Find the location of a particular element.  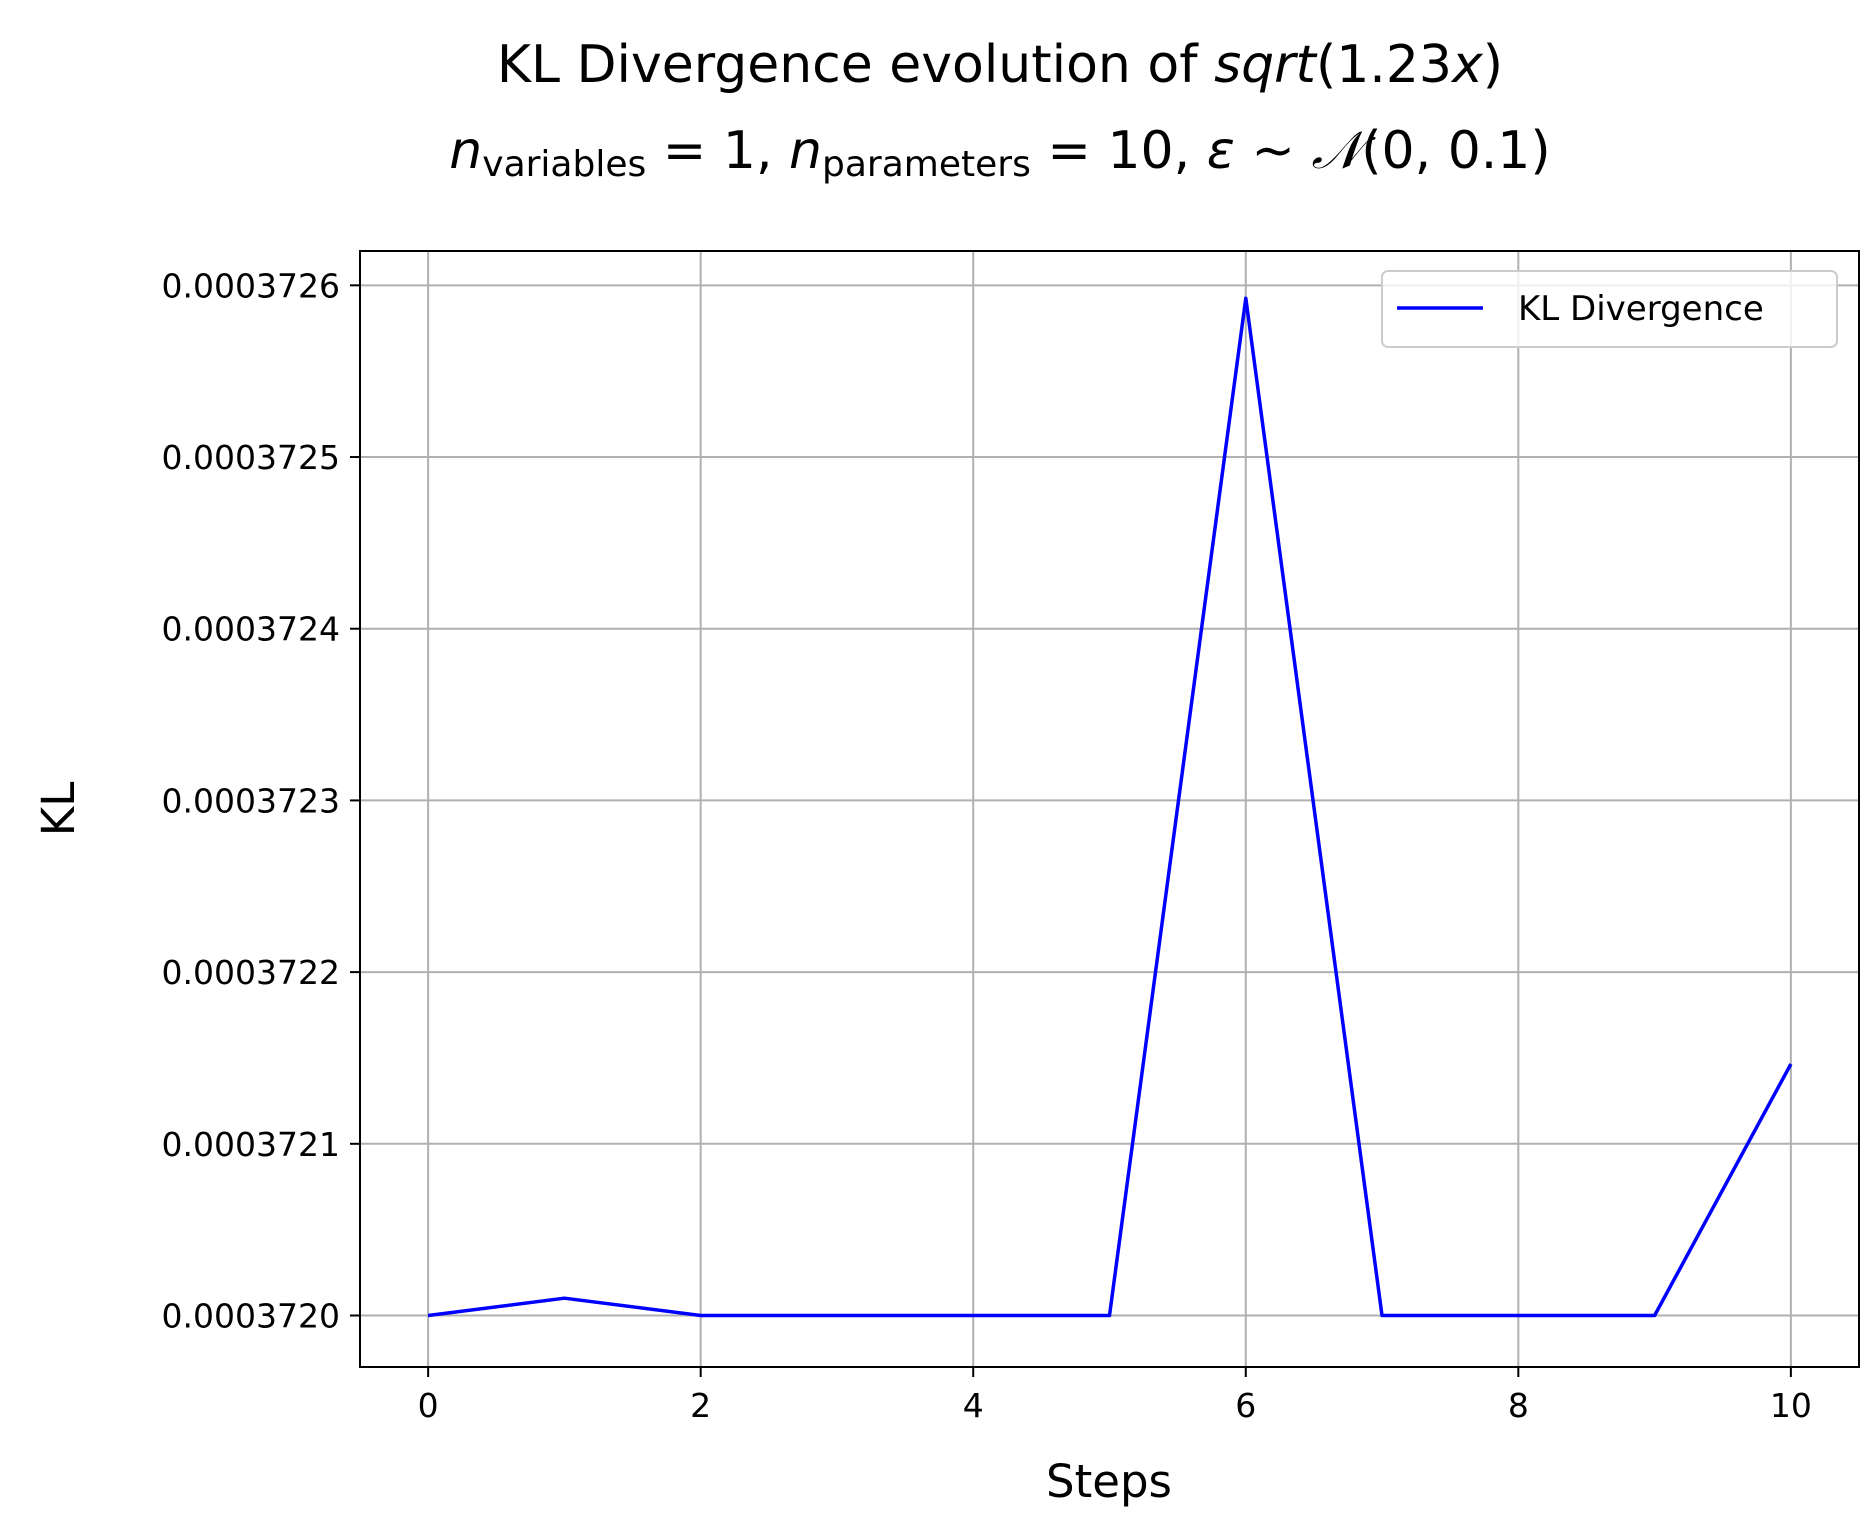

y-tick-label: 0.0003724 is located at coordinates (251, 629).